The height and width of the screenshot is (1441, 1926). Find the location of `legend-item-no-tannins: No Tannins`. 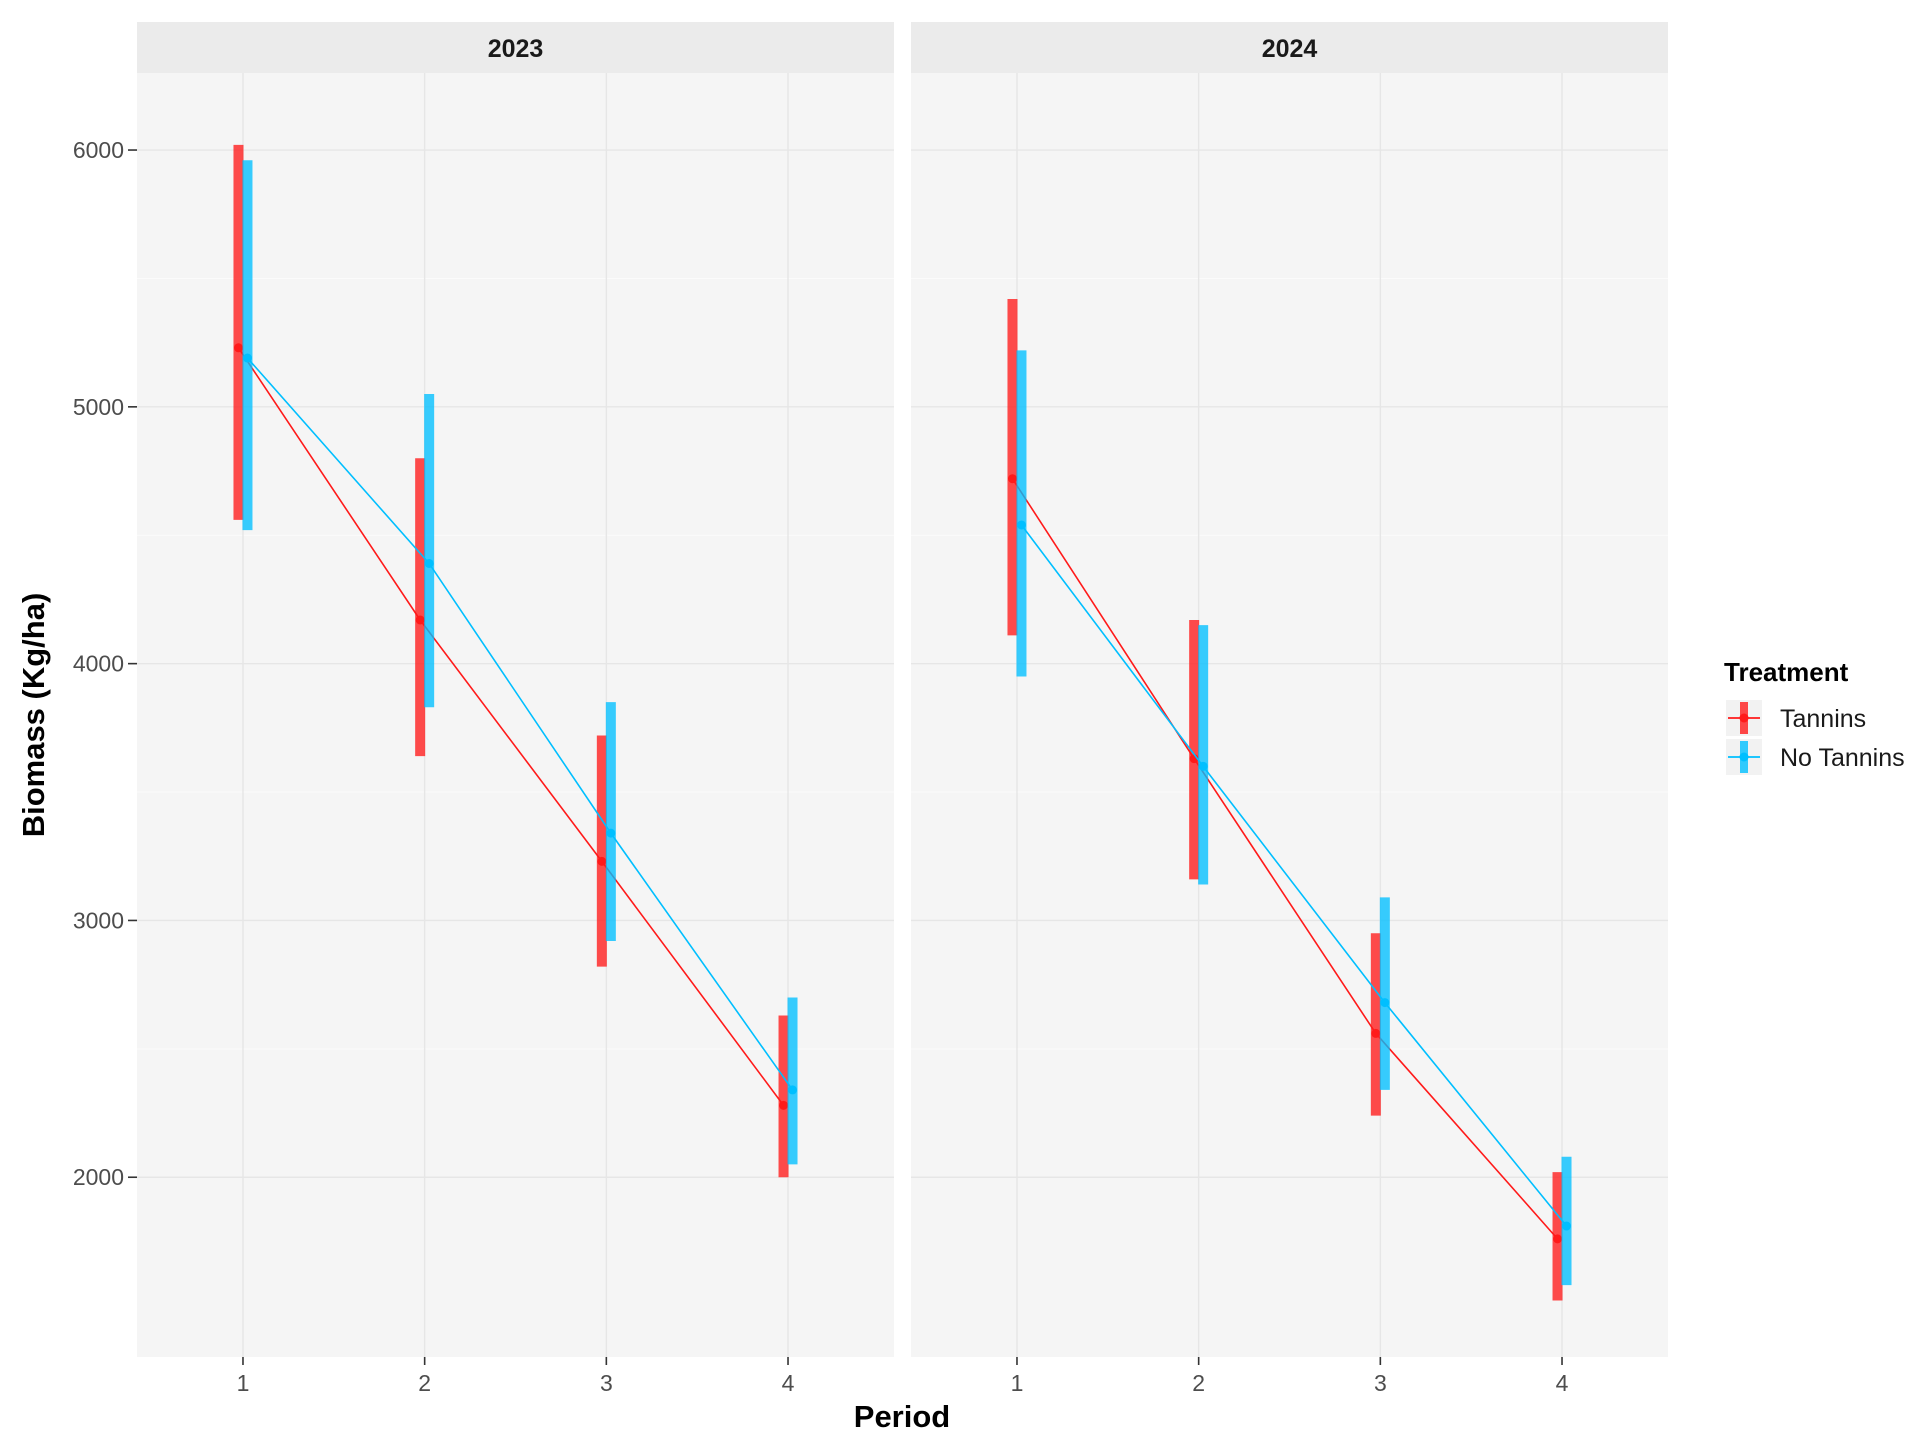

legend-item-no-tannins: No Tannins is located at coordinates (1815, 757).